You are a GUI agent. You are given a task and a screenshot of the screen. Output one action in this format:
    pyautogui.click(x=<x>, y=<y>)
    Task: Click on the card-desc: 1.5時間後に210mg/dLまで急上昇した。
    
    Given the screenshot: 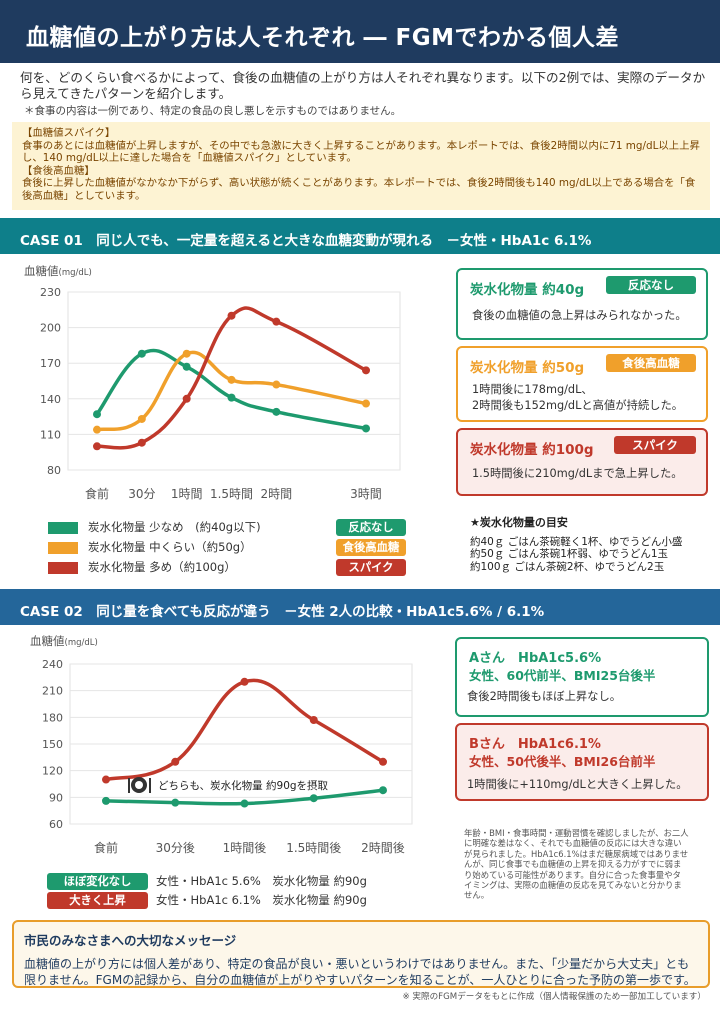 What is the action you would take?
    pyautogui.click(x=577, y=473)
    